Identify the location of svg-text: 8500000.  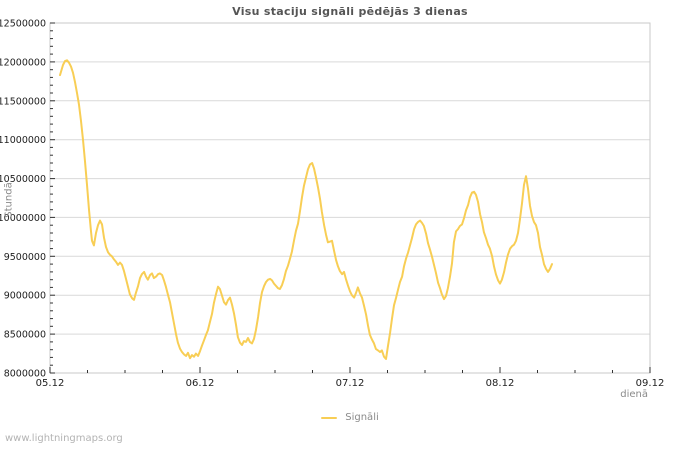
(25, 335).